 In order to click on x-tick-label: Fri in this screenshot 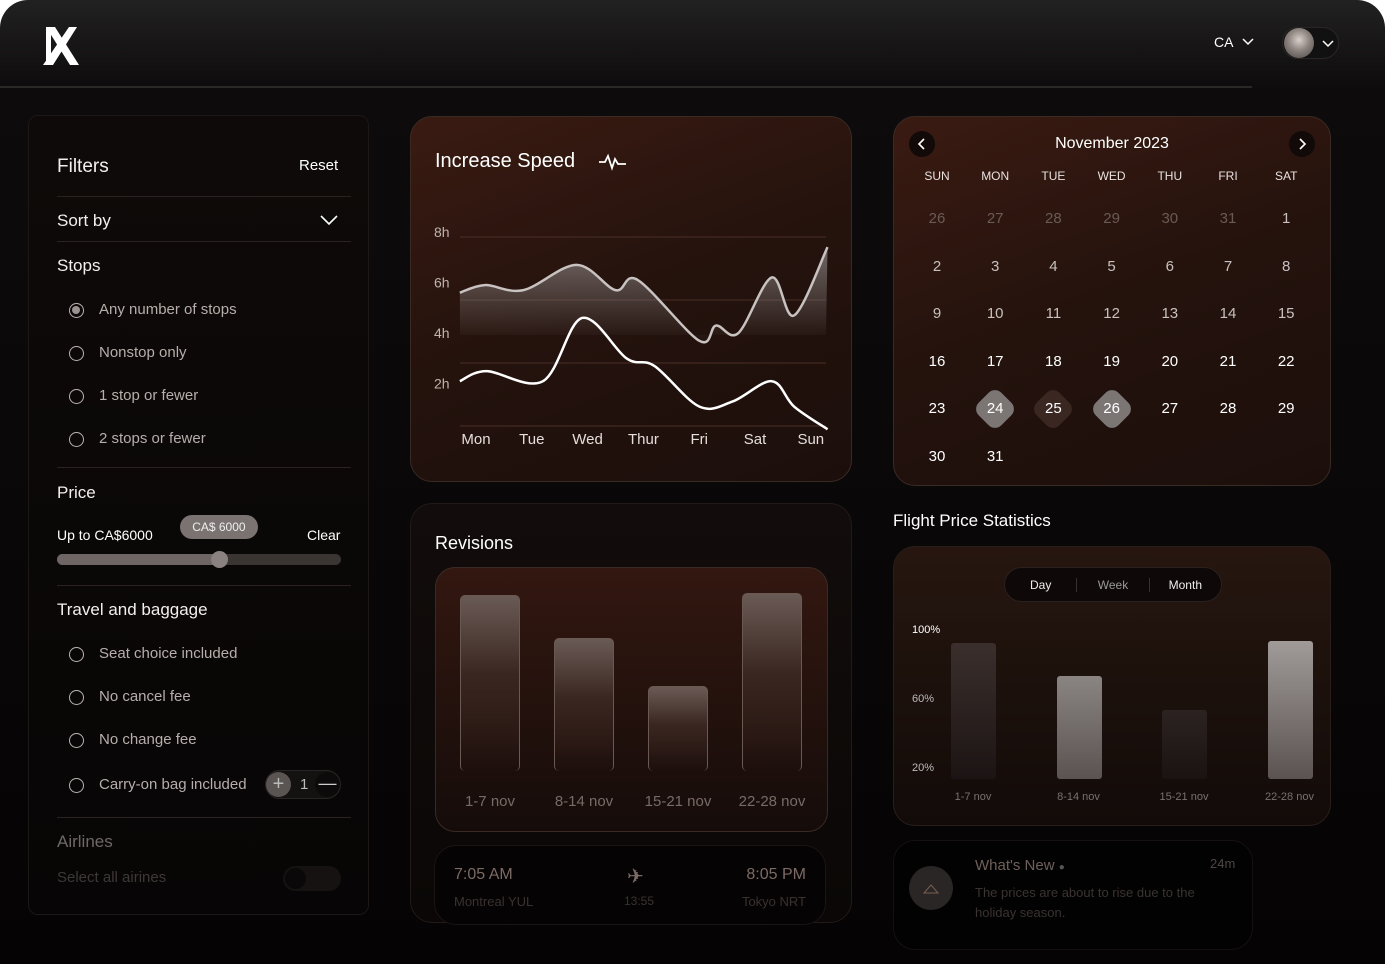, I will do `click(699, 439)`.